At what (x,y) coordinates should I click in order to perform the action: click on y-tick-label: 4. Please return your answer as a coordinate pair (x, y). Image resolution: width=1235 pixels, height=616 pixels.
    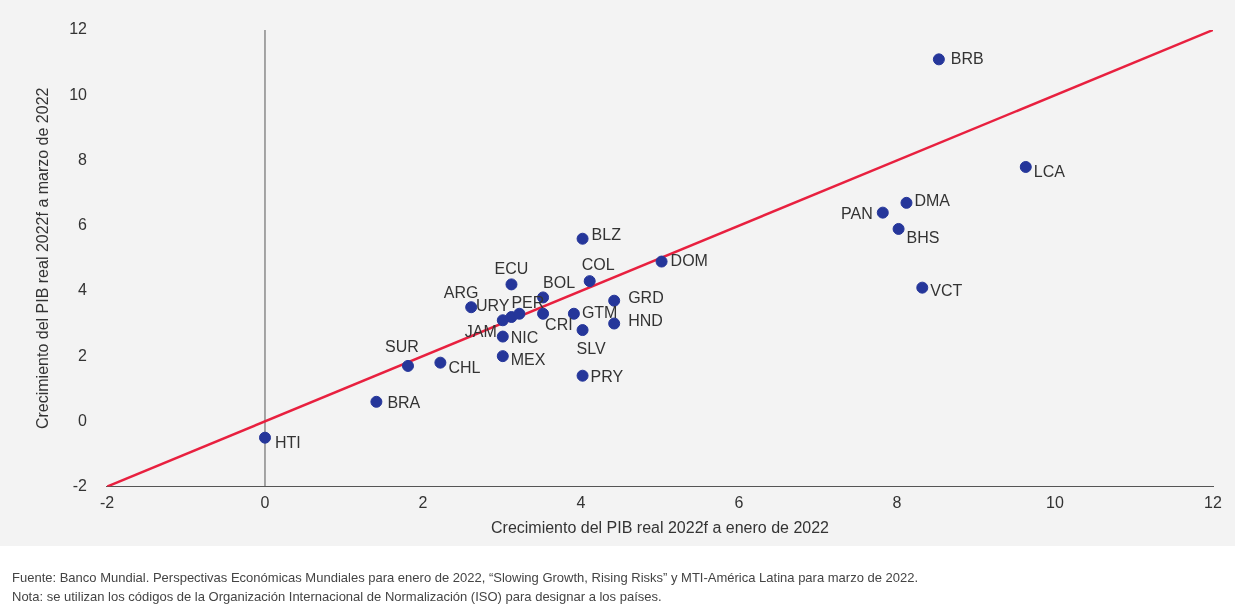
    Looking at the image, I should click on (83, 290).